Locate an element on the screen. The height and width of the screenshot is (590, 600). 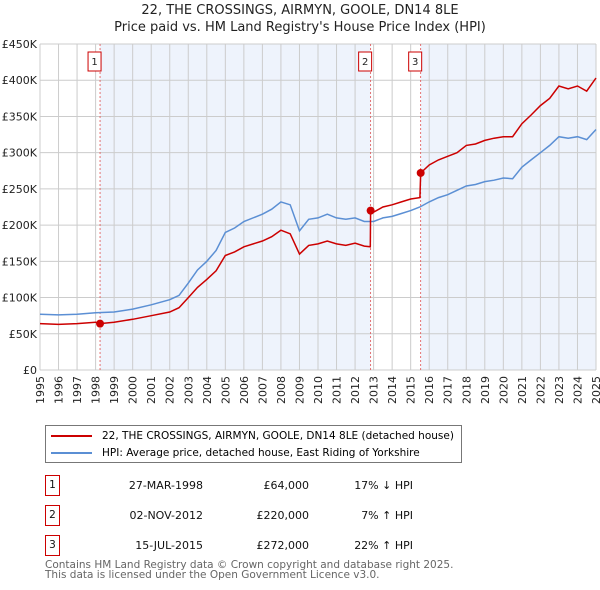
transaction-number: 2 is located at coordinates (52, 515).